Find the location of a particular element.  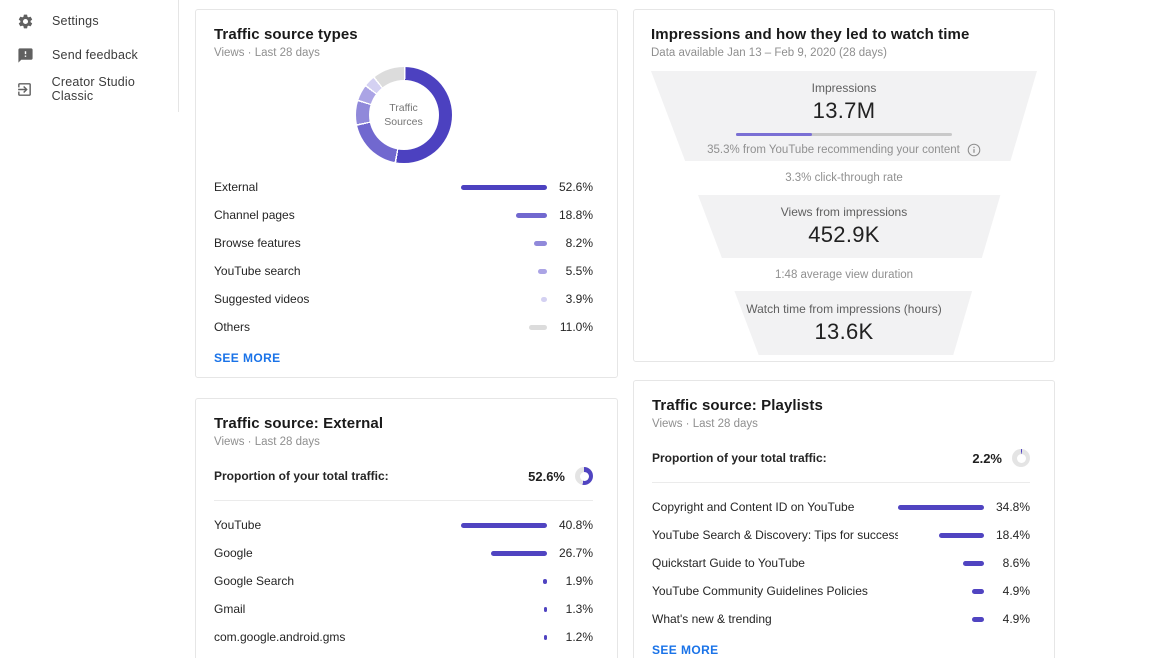

sidebar-item-settings: Settings is located at coordinates (89, 21).